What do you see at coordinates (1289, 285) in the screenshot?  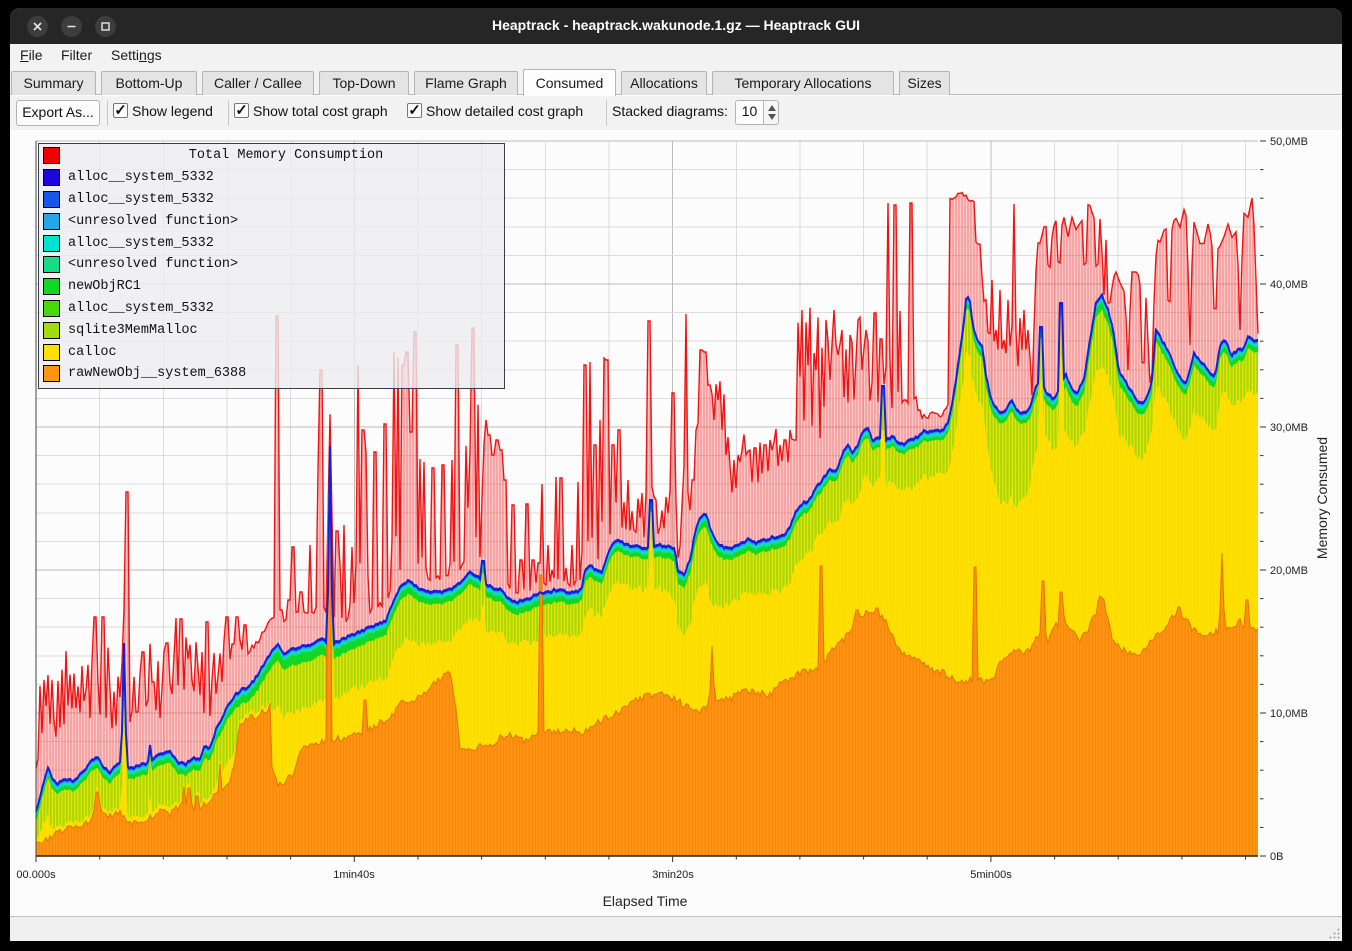 I see `svg-text: 40,0MB` at bounding box center [1289, 285].